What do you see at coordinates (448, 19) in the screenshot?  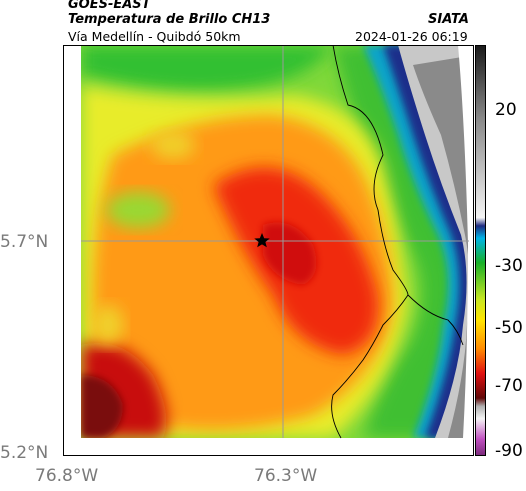 I see `agency-label: SIATA` at bounding box center [448, 19].